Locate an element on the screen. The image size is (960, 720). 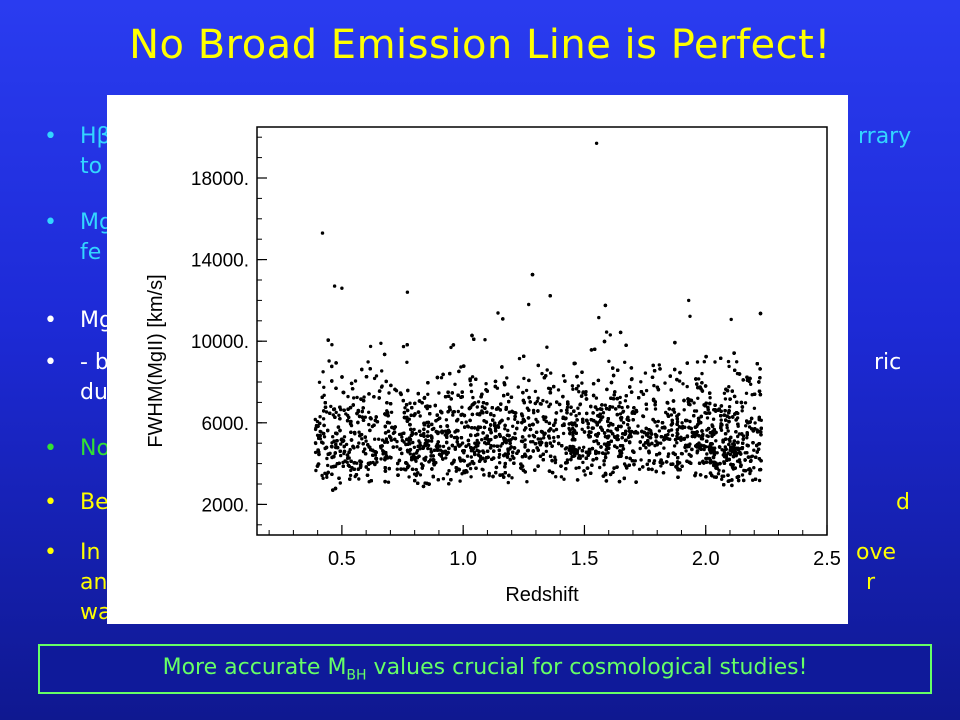
bullet-text-tail: rrary is located at coordinates (885, 136).